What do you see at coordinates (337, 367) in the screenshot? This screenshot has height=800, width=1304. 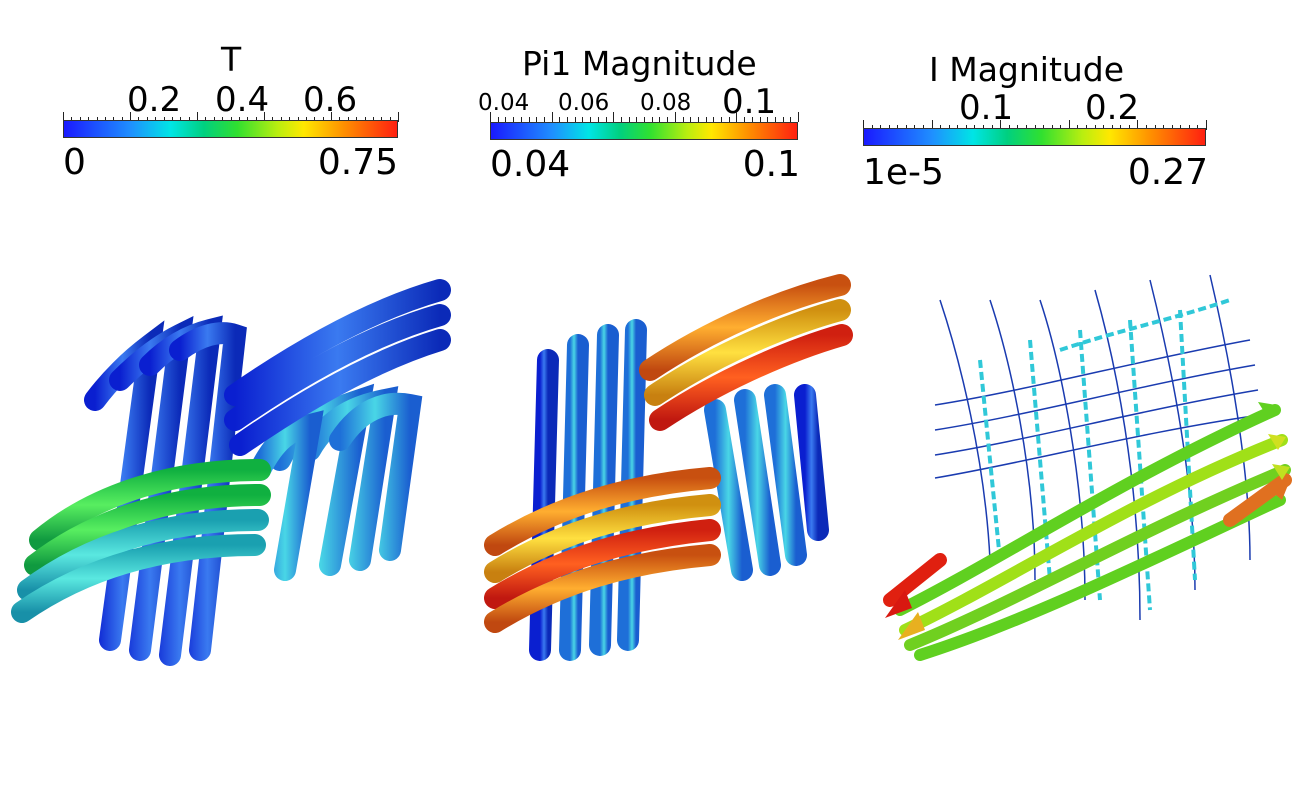 I see `weft-tubes-upper` at bounding box center [337, 367].